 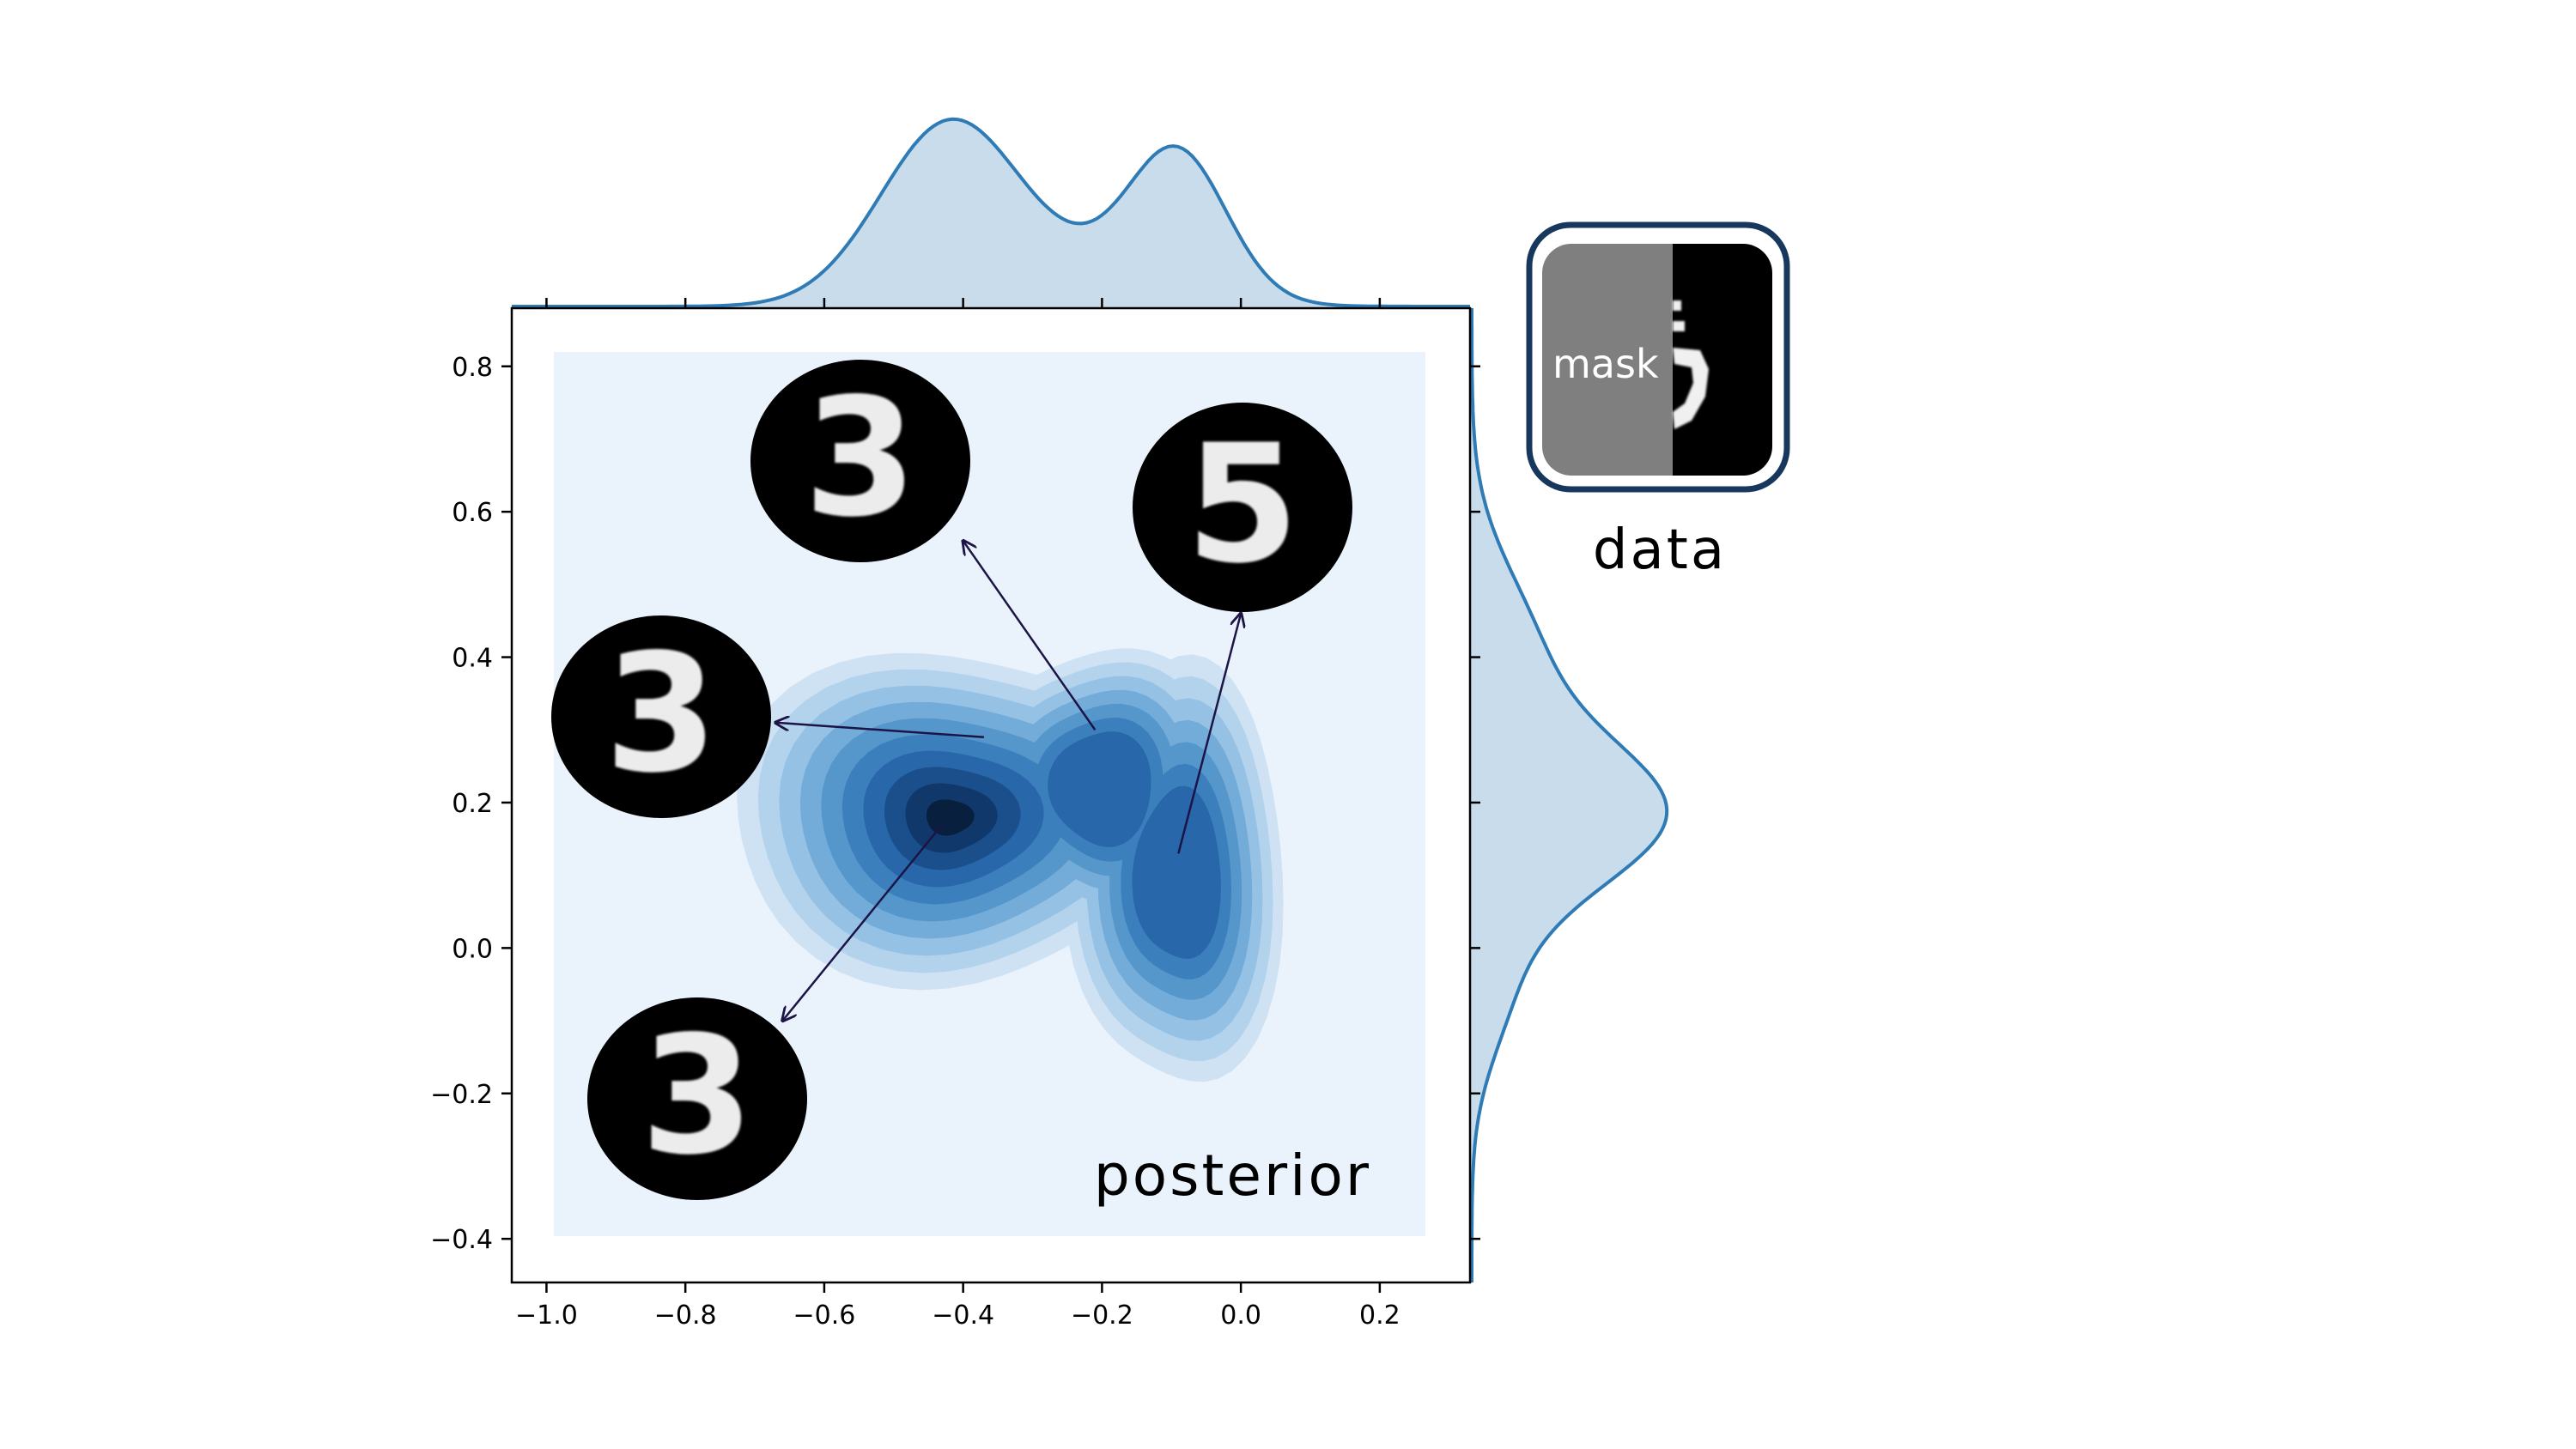 What do you see at coordinates (461, 1095) in the screenshot?
I see `y-tick-label: −0.2` at bounding box center [461, 1095].